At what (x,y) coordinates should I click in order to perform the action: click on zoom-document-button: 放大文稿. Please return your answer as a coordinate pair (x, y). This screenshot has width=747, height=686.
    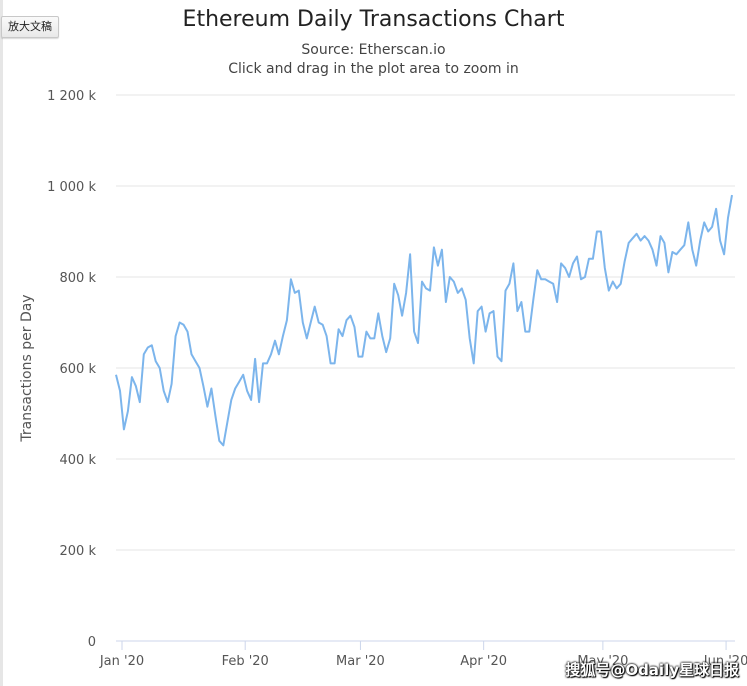
    Looking at the image, I should click on (30, 27).